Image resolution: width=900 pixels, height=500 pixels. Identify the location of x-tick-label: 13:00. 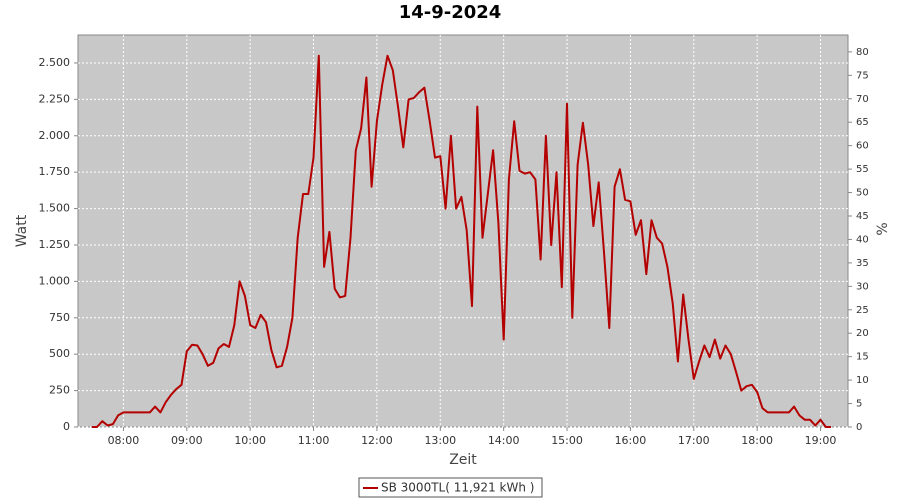
(440, 440).